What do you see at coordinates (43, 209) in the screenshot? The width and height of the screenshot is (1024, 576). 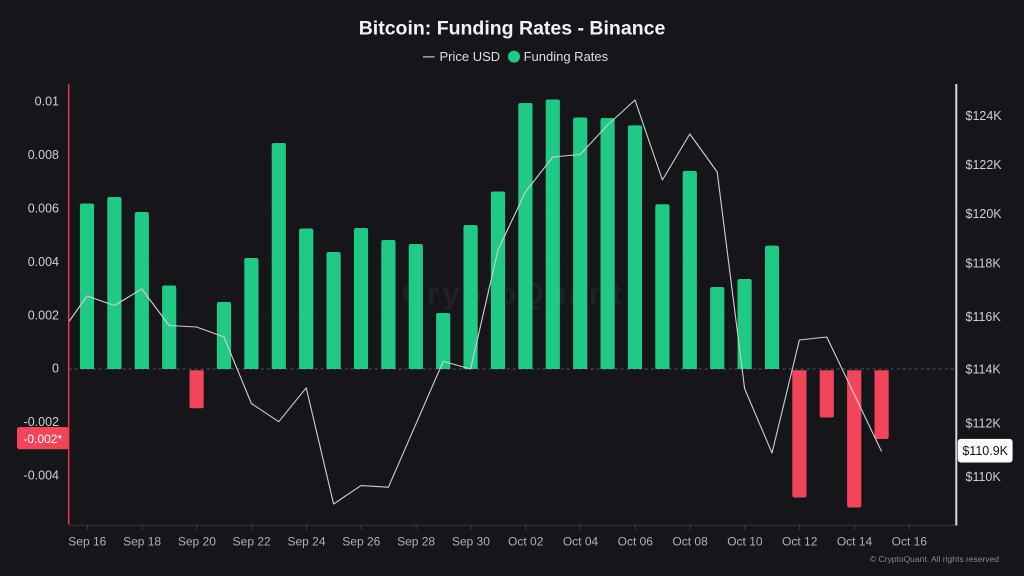 I see `svg-text: 0.006` at bounding box center [43, 209].